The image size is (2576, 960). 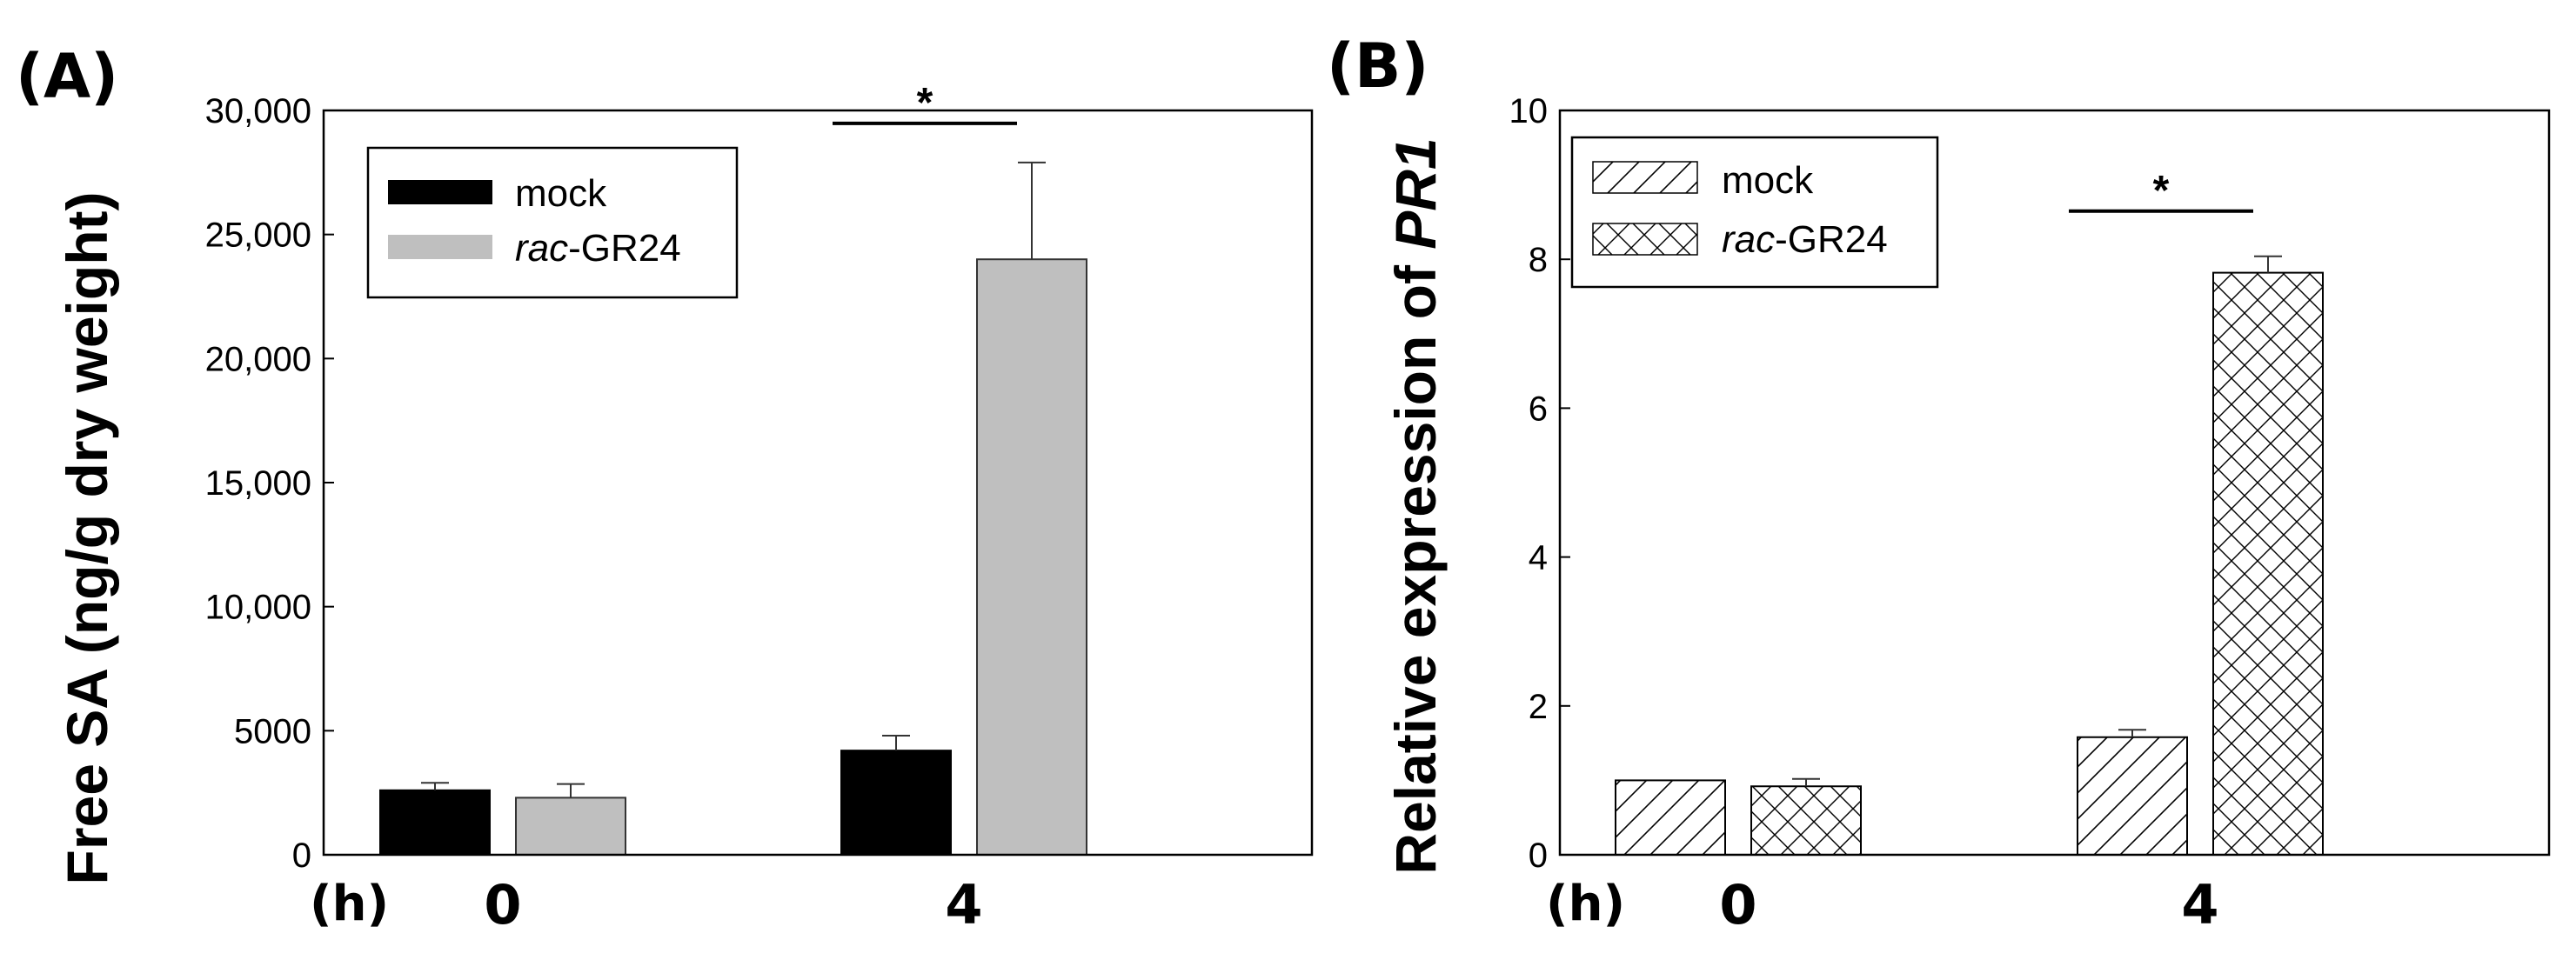 What do you see at coordinates (1539, 483) in the screenshot?
I see `y-ticks: 0 2 4 6 8 10` at bounding box center [1539, 483].